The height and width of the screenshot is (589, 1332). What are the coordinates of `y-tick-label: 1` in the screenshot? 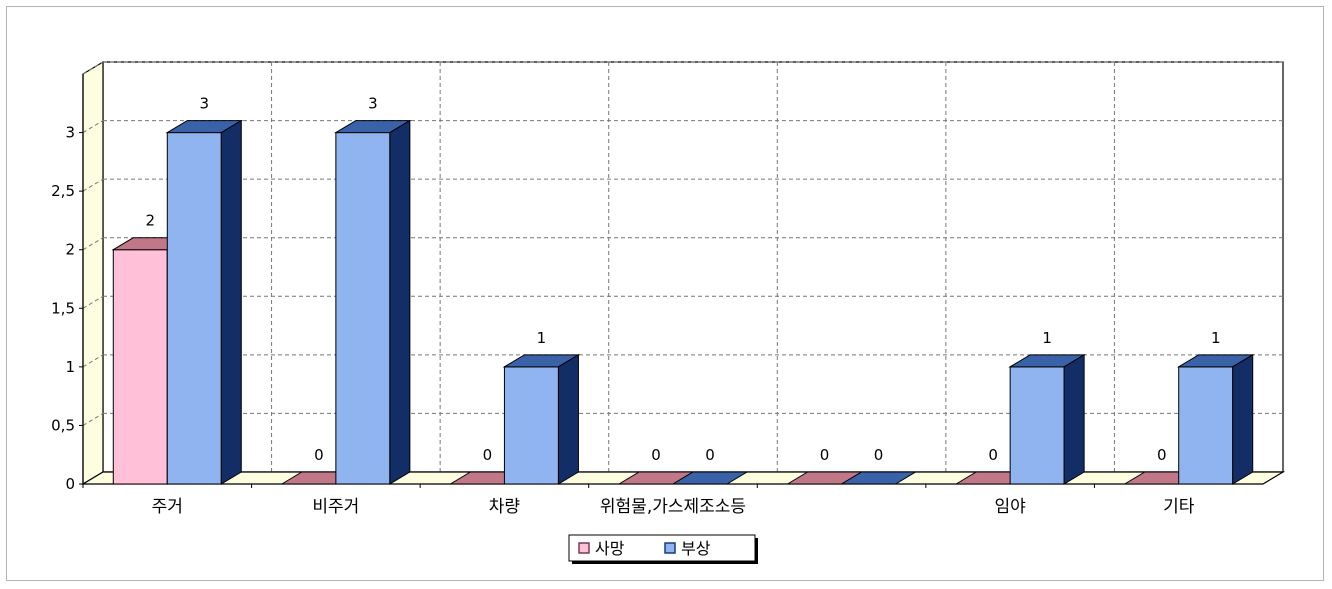 It's located at (70, 367).